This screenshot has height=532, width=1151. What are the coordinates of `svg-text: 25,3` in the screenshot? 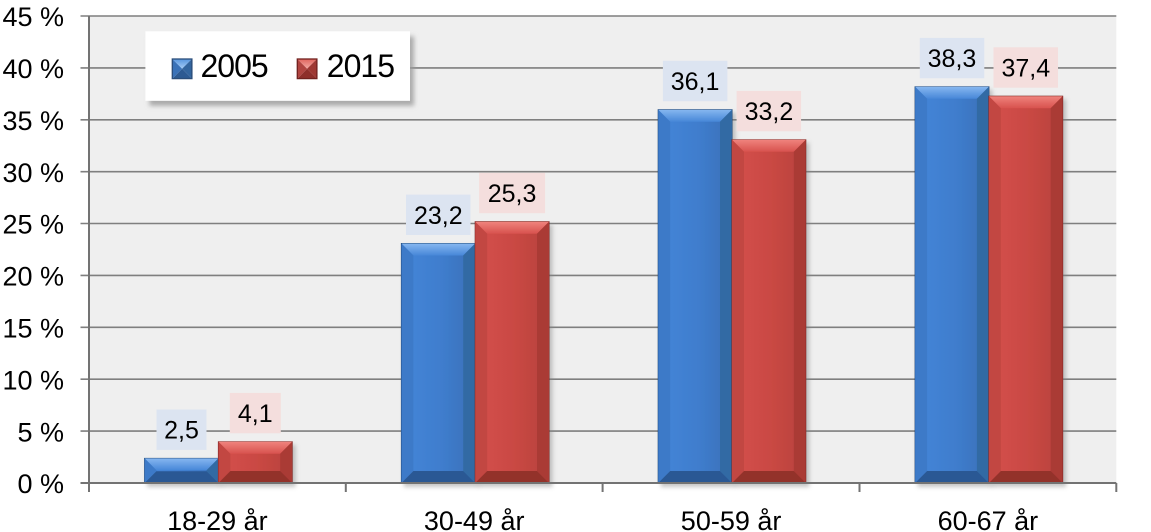 It's located at (512, 194).